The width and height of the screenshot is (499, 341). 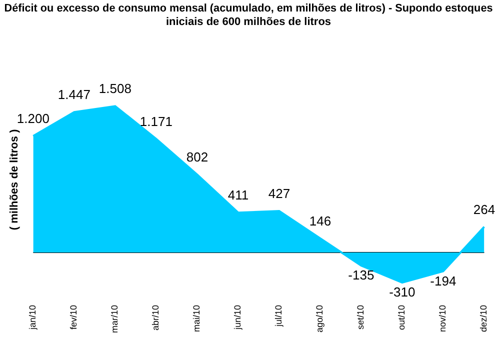 I want to click on x-tick-label: fev/10, so click(x=73, y=317).